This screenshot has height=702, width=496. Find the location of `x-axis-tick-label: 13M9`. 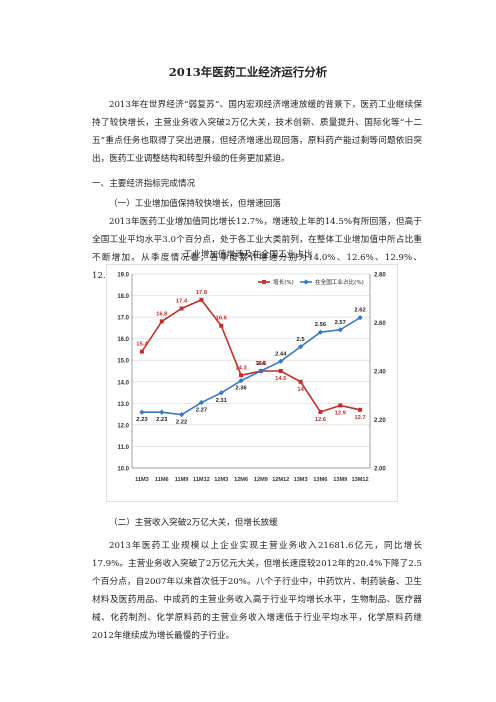

x-axis-tick-label: 13M9 is located at coordinates (340, 480).